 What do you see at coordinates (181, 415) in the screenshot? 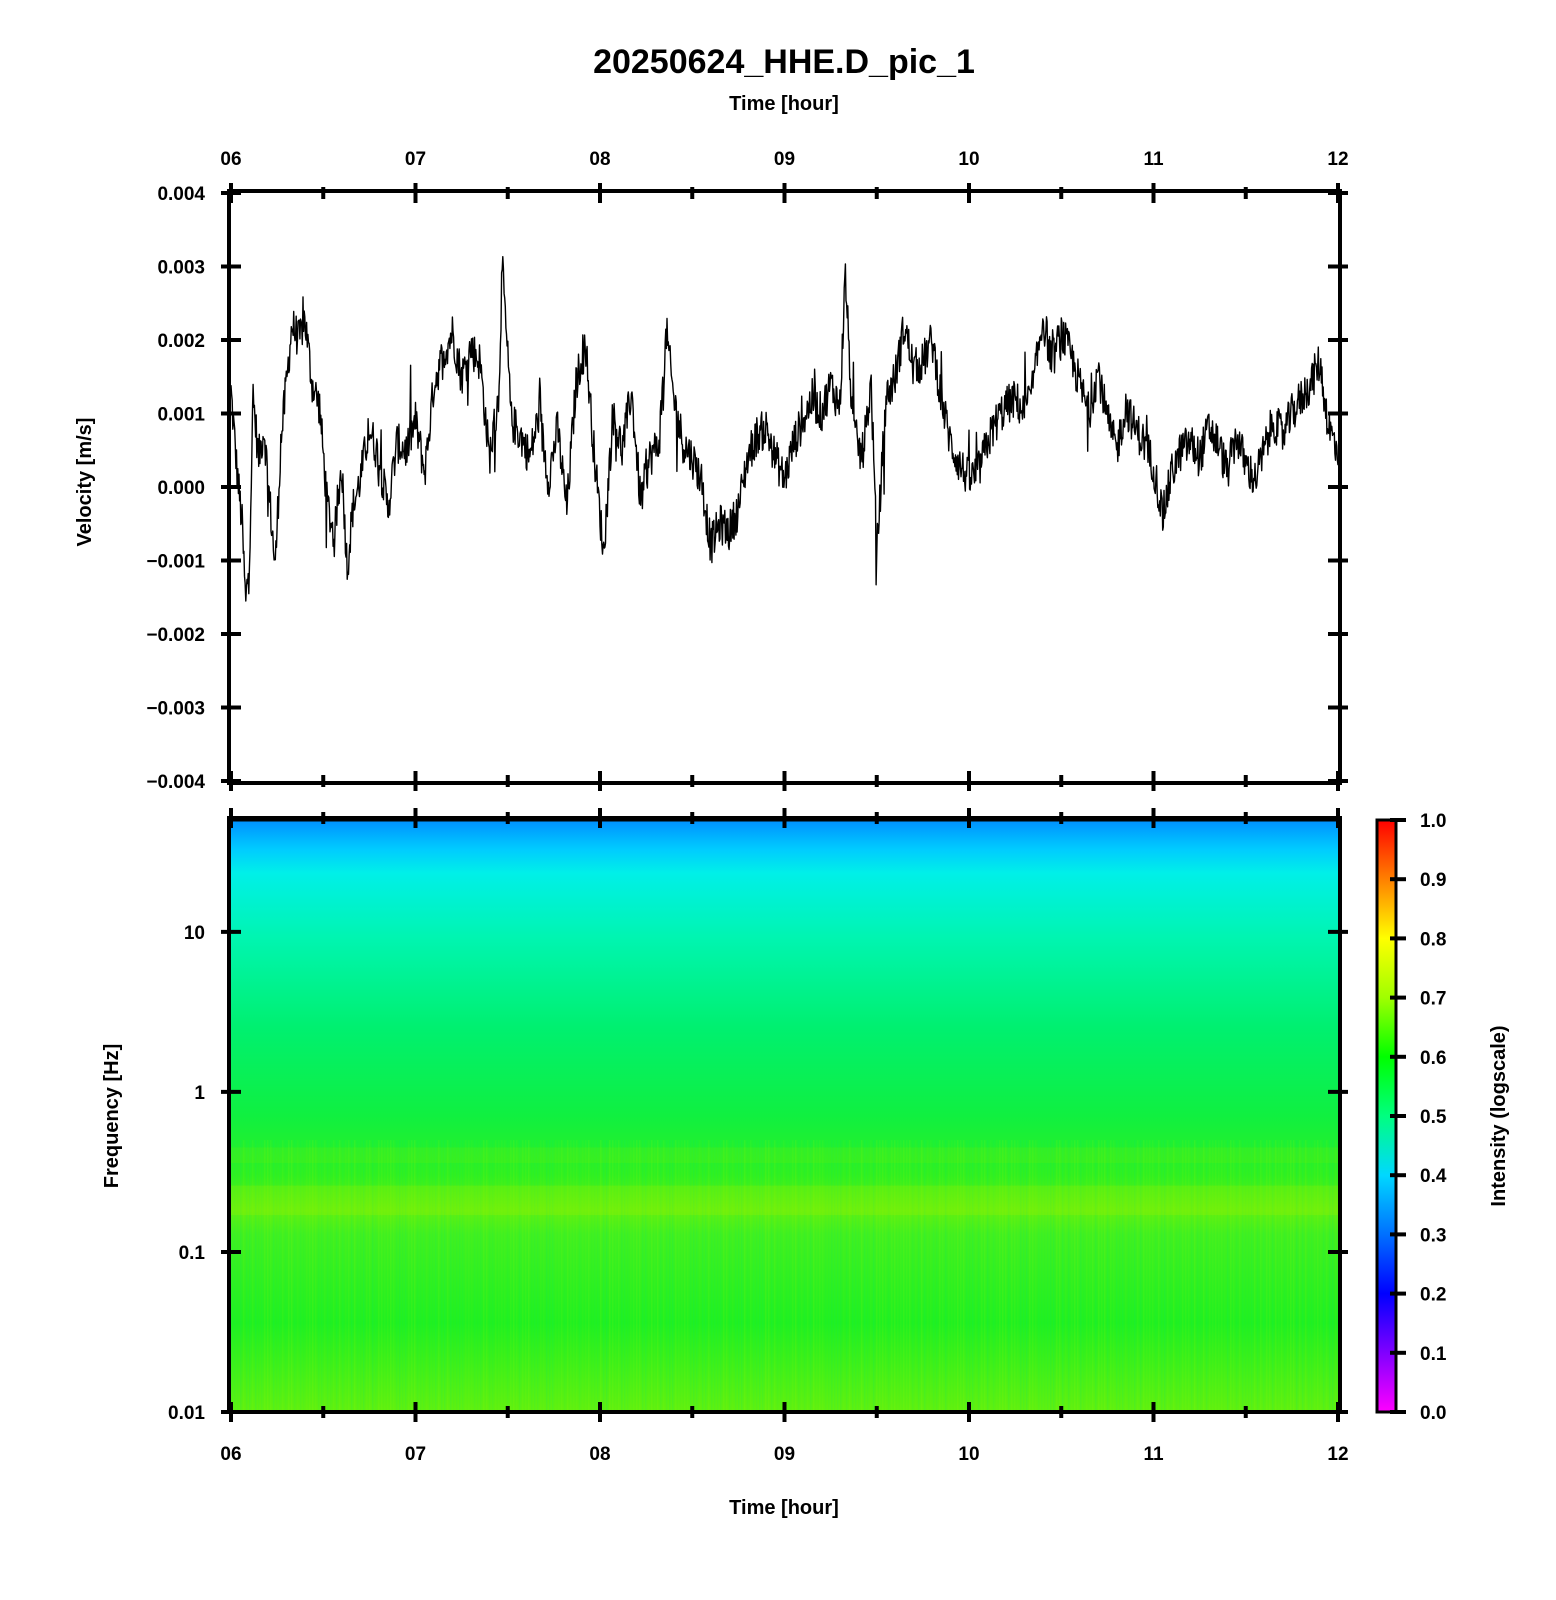
I see `waveform-y-tick-label: 0.001` at bounding box center [181, 415].